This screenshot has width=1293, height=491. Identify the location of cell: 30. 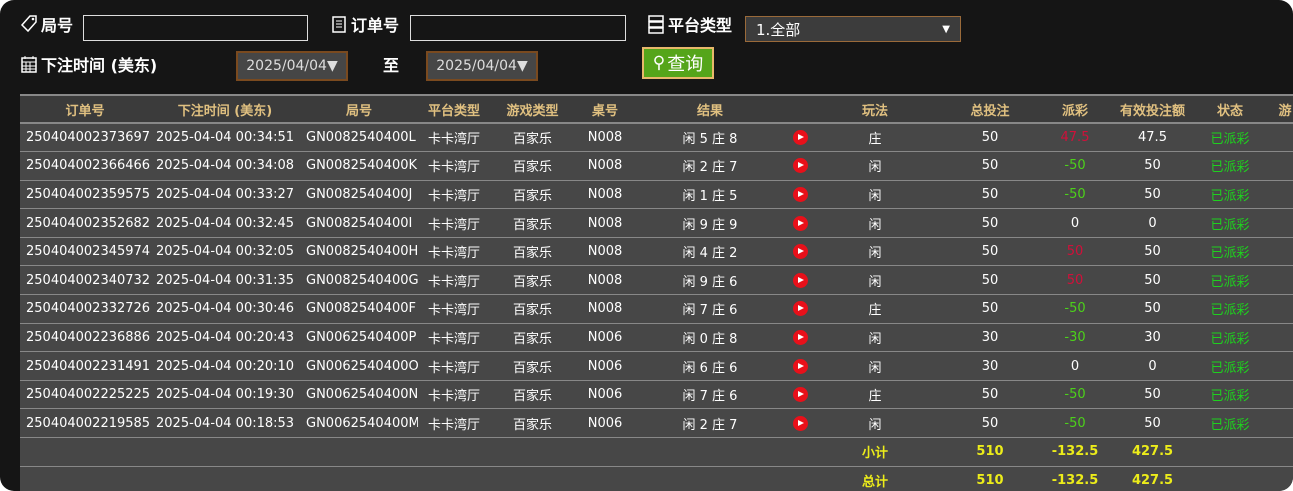
(990, 338).